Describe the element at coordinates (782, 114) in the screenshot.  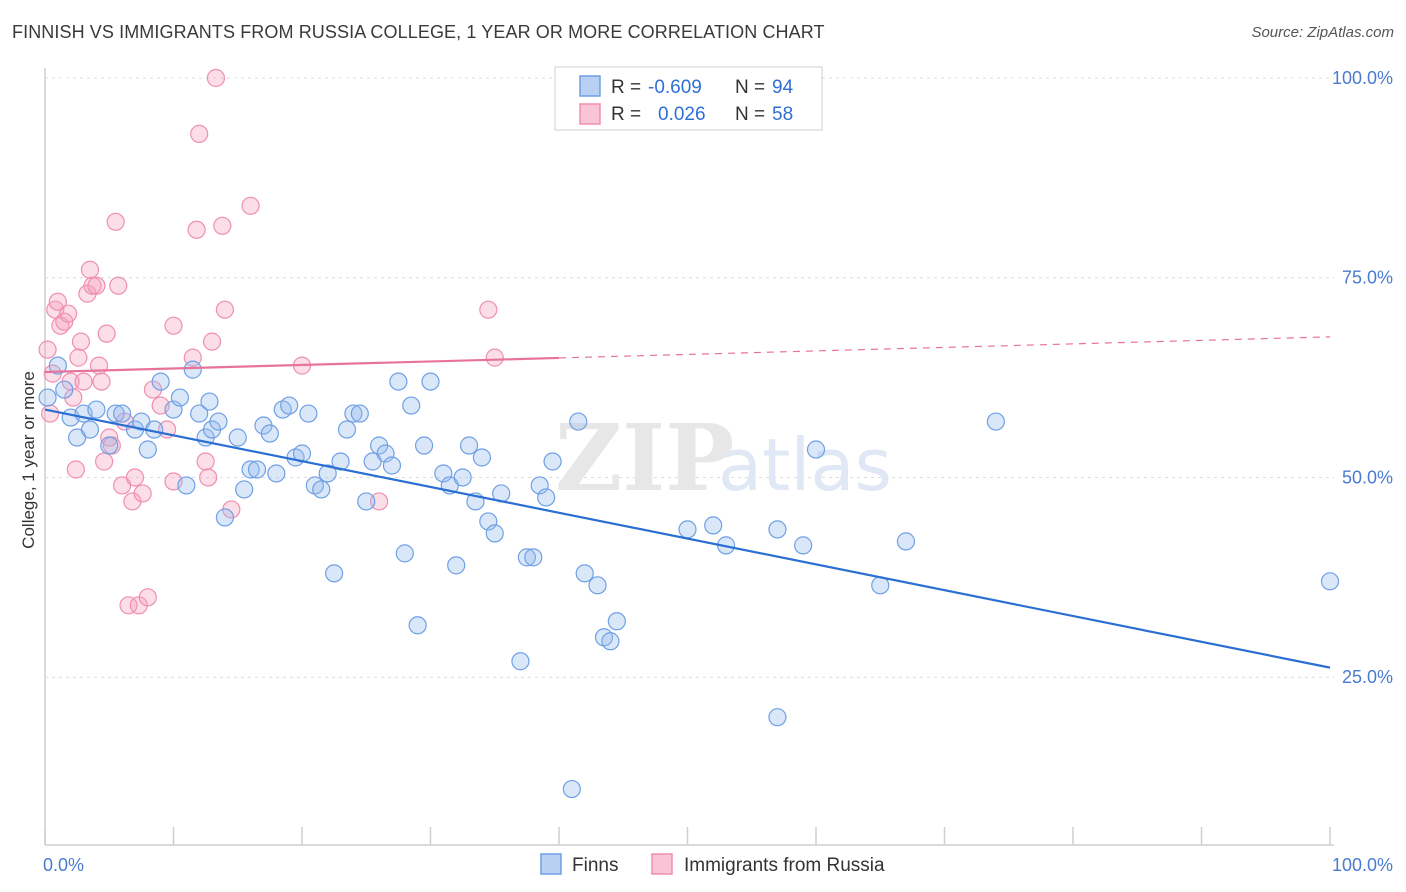
I see `legend-russia-n-value: 58` at that location.